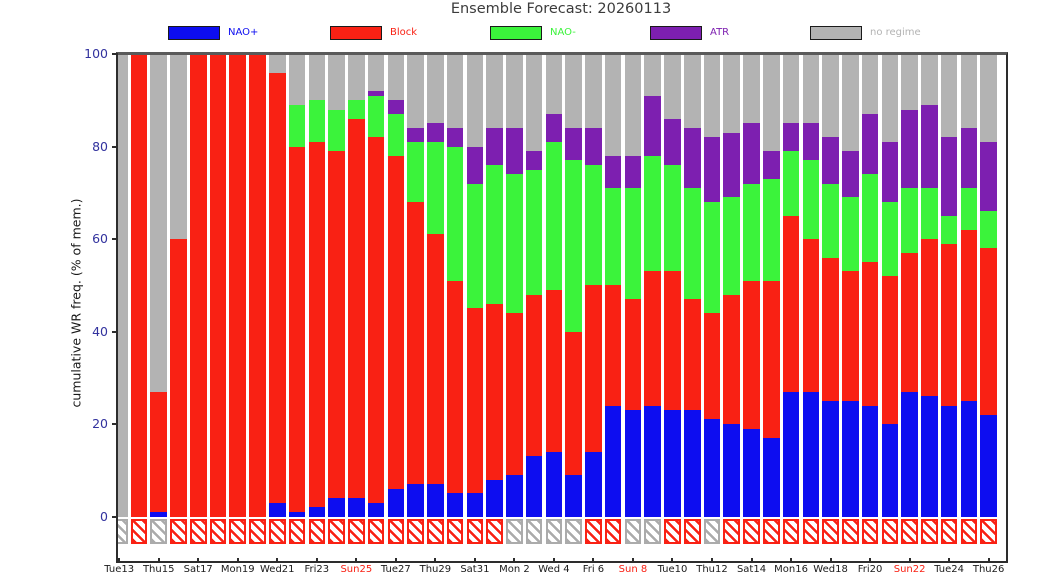  What do you see at coordinates (277, 569) in the screenshot?
I see `x-tick-label: Wed21` at bounding box center [277, 569].